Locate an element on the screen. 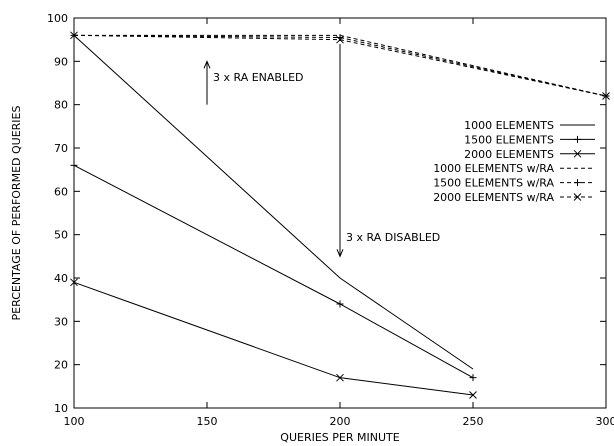 The width and height of the screenshot is (614, 446). y-tick-label: 90 is located at coordinates (61, 61).